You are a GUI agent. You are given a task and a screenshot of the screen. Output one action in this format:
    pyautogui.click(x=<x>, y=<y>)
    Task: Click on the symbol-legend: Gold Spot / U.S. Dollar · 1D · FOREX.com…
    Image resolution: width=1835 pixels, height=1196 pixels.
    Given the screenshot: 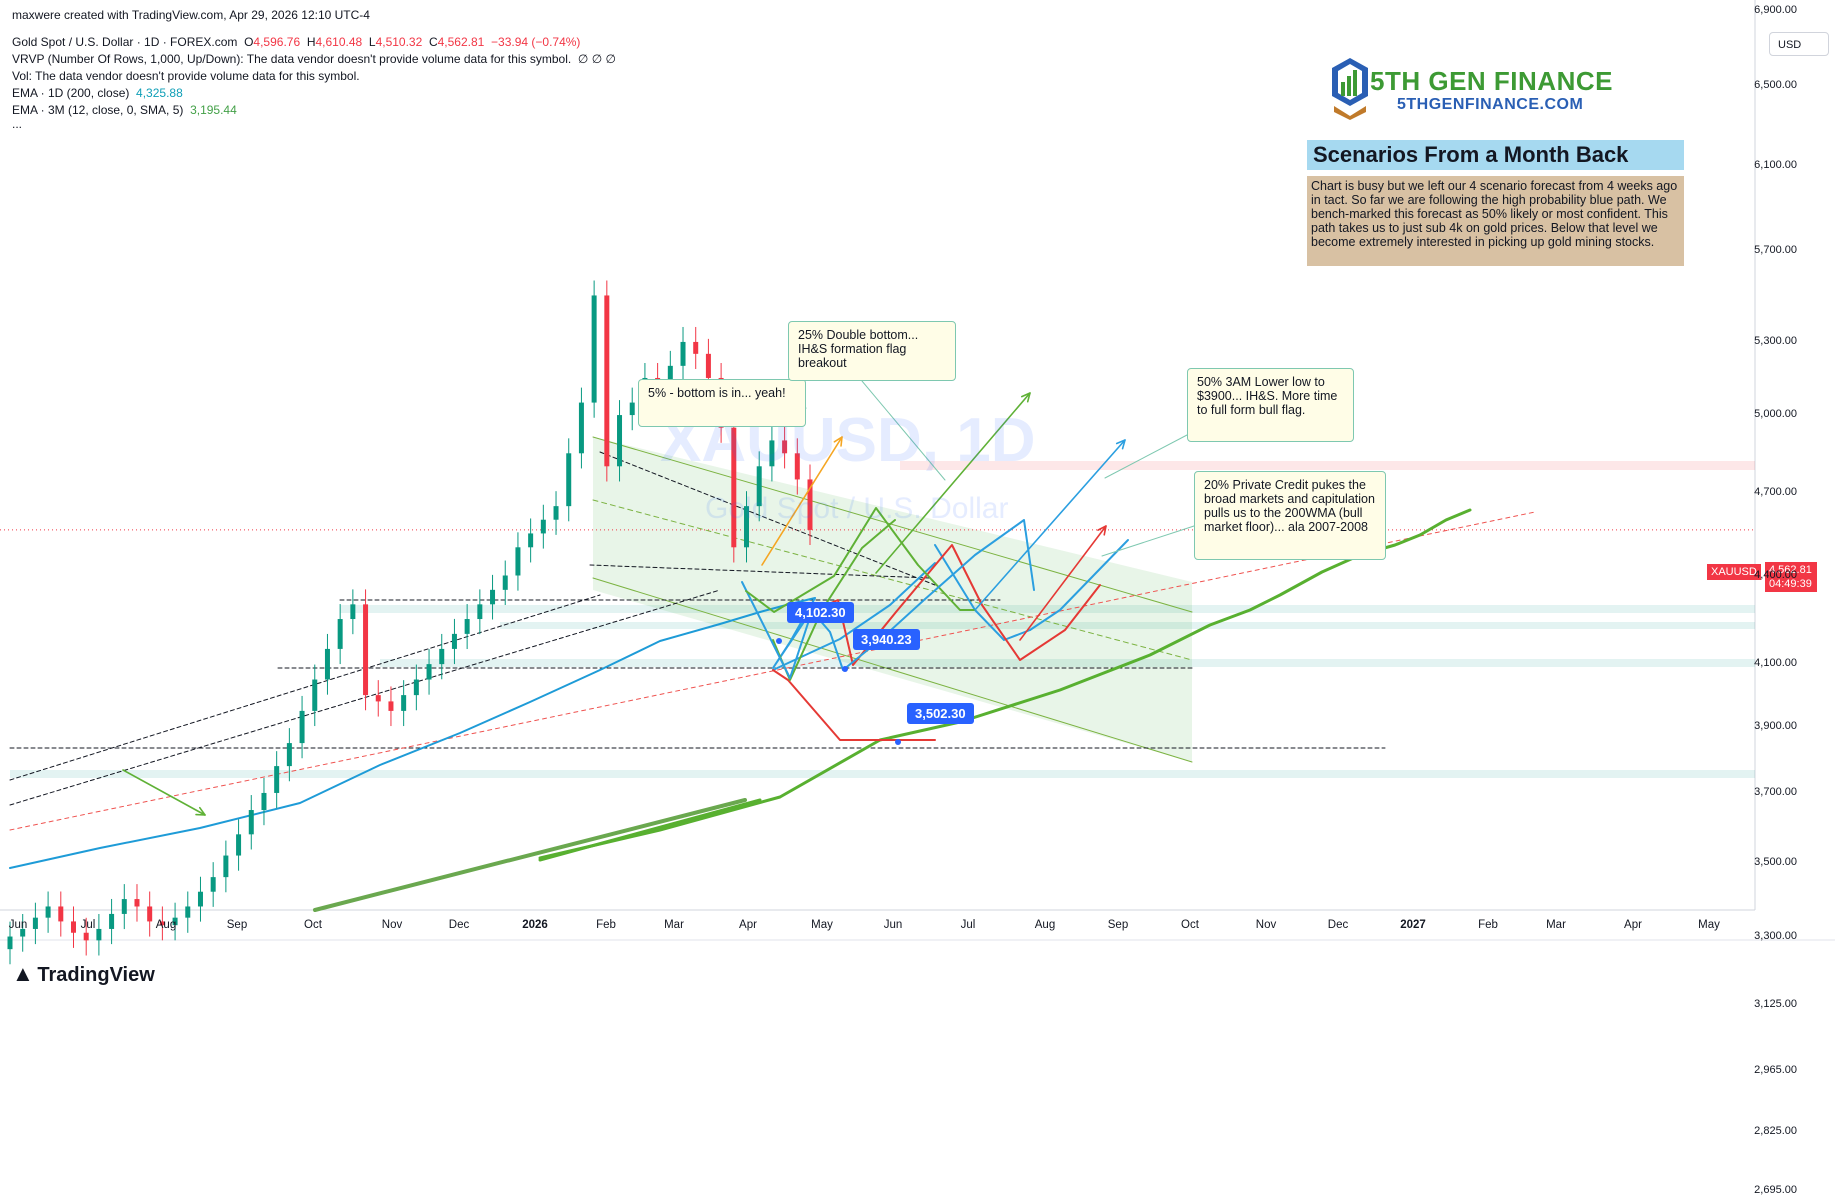 What is the action you would take?
    pyautogui.click(x=296, y=42)
    